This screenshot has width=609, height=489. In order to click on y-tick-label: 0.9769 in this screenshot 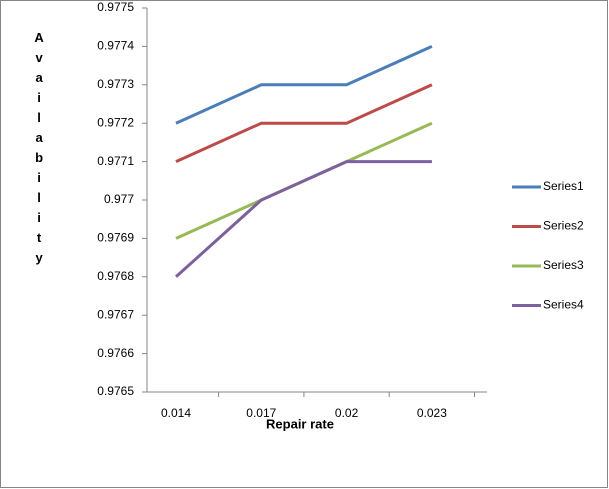, I will do `click(115, 238)`.